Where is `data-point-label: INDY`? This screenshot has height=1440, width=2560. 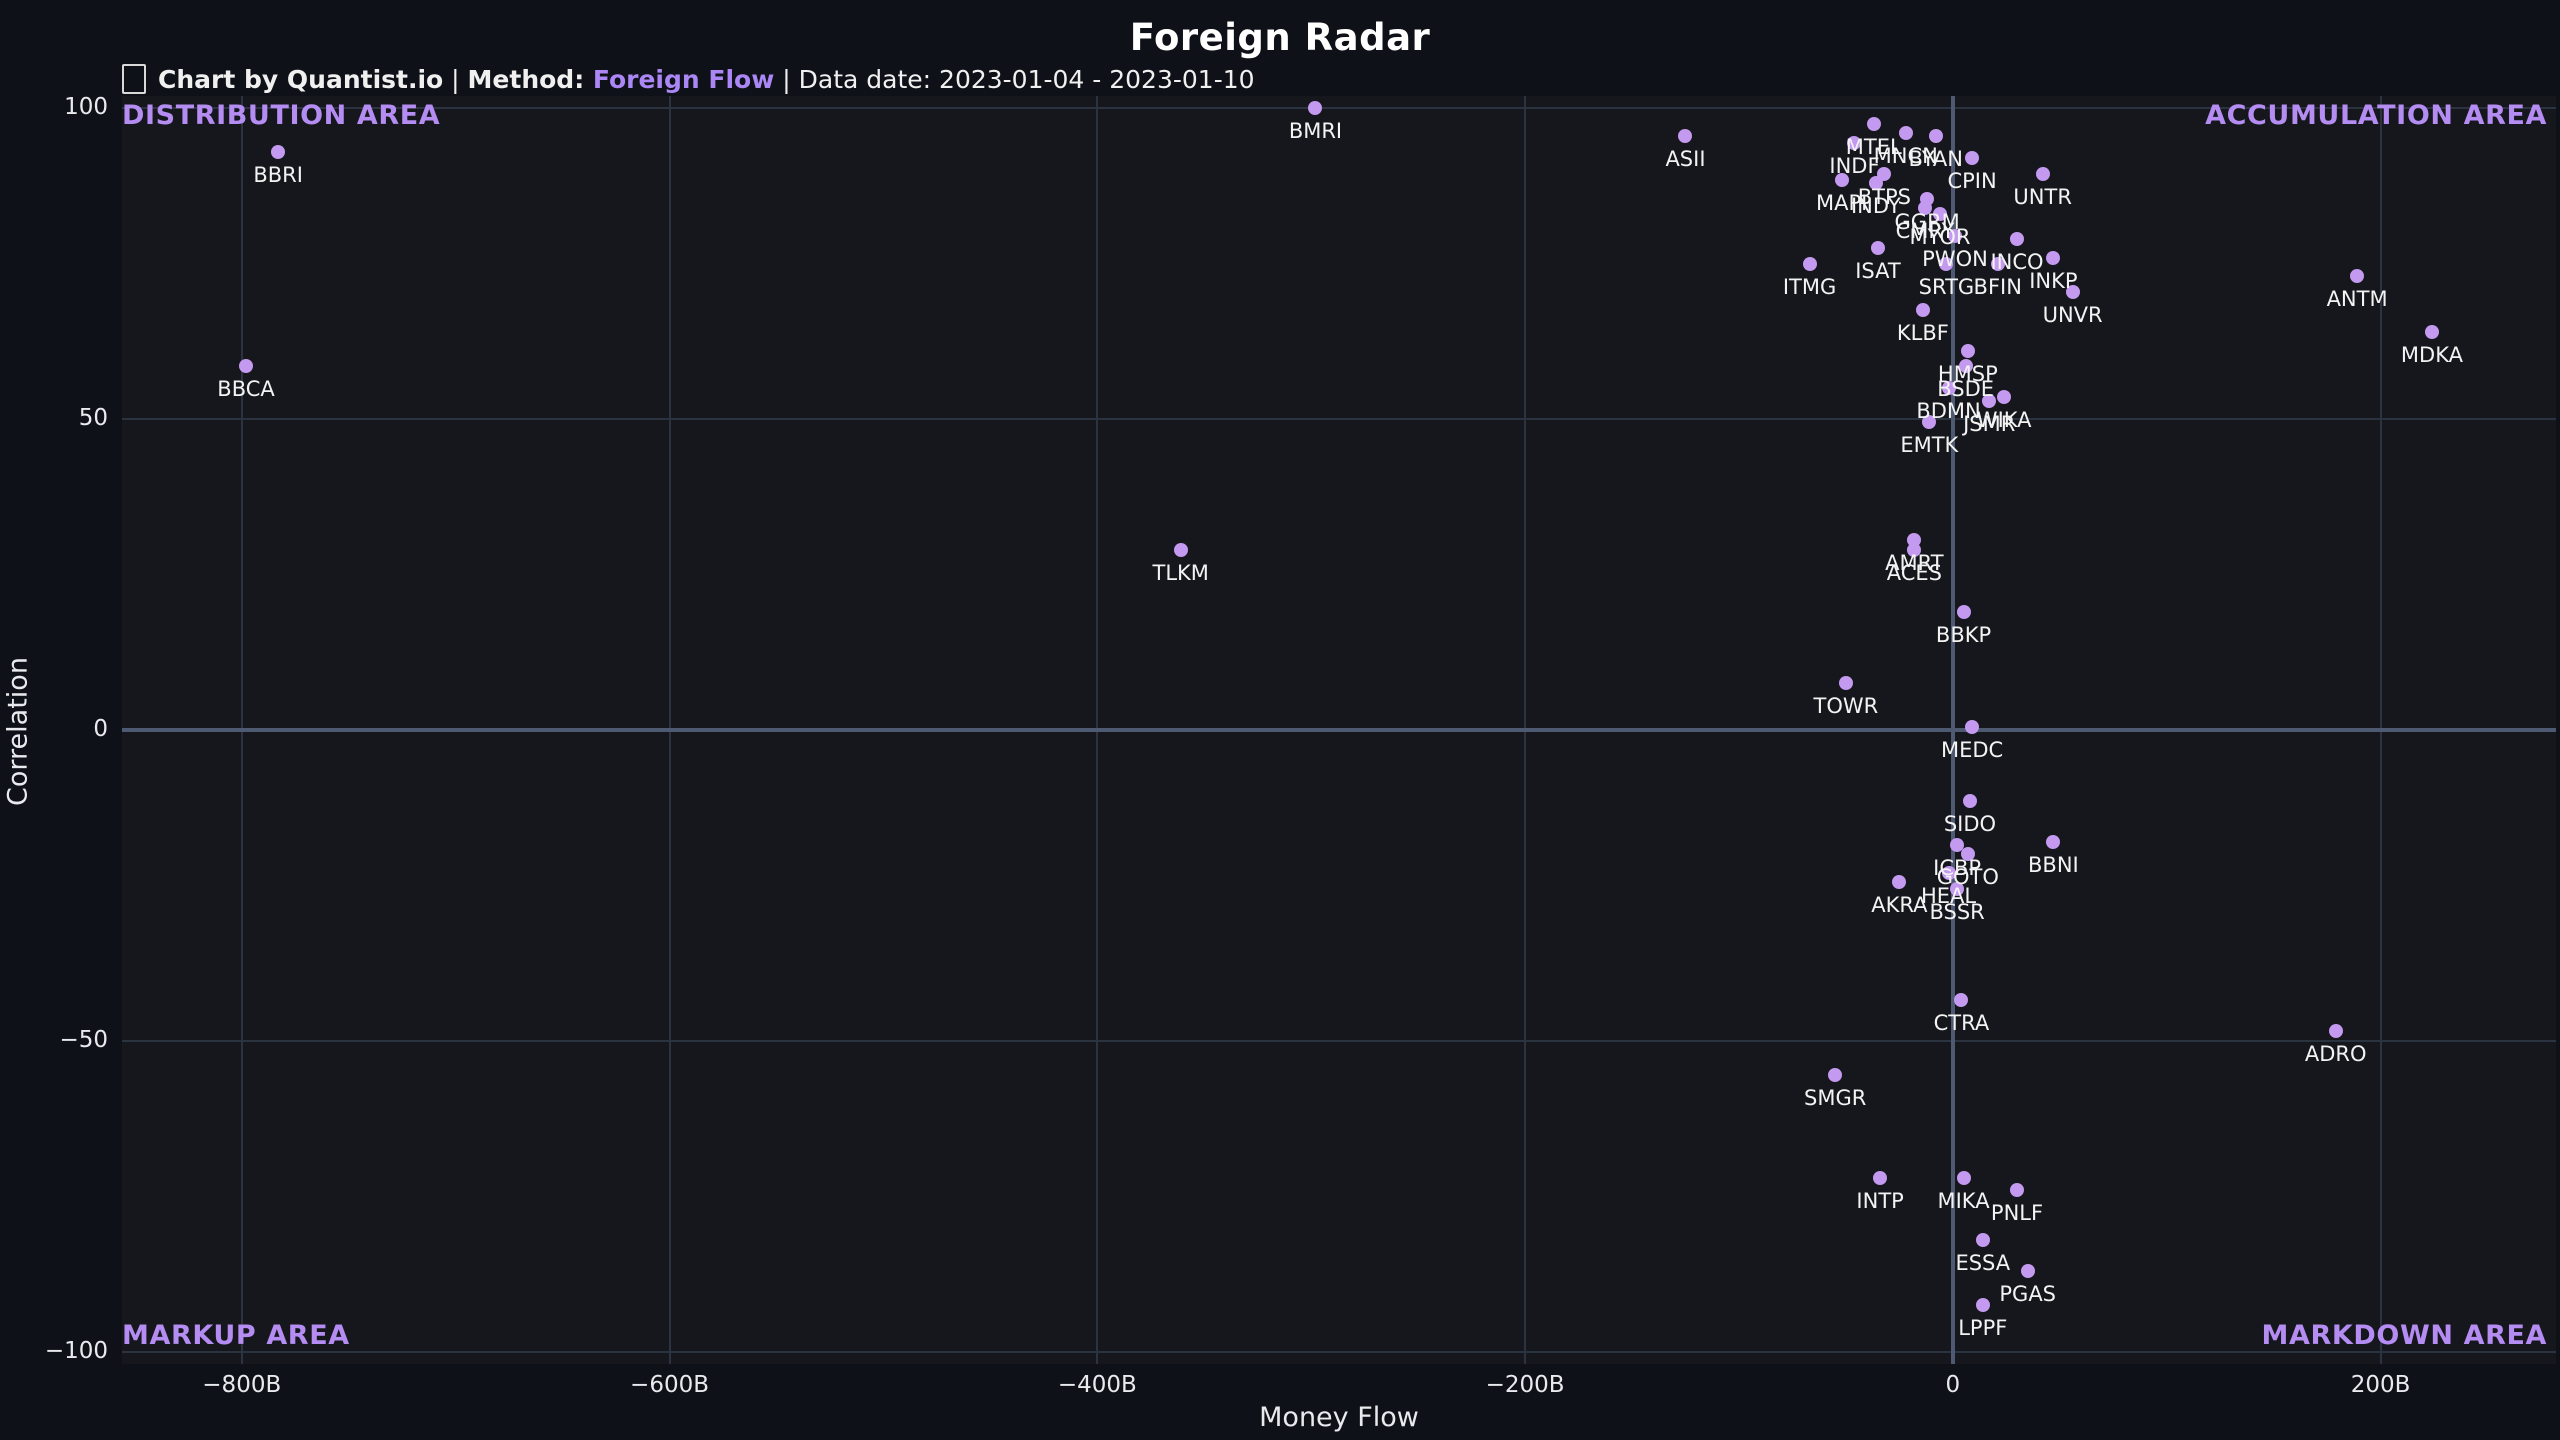
data-point-label: INDY is located at coordinates (1875, 206).